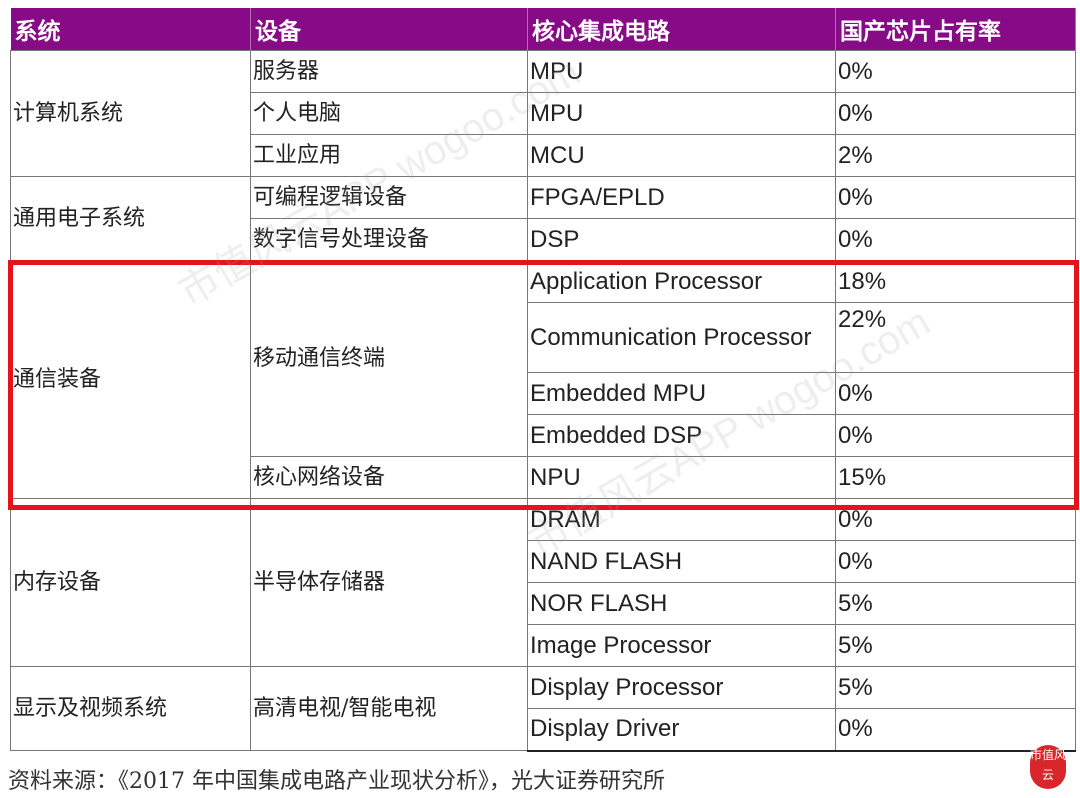 The height and width of the screenshot is (798, 1080). What do you see at coordinates (389, 477) in the screenshot?
I see `device-cell: 核心网络设备` at bounding box center [389, 477].